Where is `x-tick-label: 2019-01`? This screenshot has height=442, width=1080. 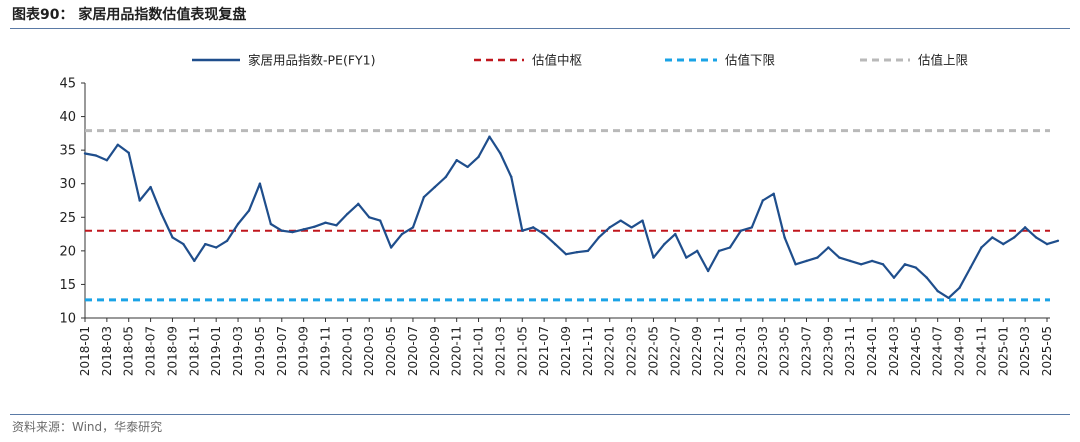 x-tick-label: 2019-01 is located at coordinates (216, 351).